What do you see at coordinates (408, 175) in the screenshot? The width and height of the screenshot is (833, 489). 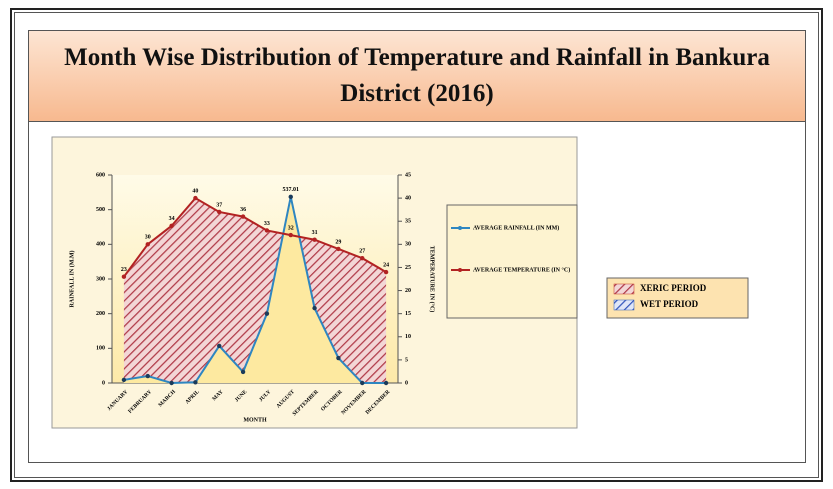 I see `y2-tick-label: 45` at bounding box center [408, 175].